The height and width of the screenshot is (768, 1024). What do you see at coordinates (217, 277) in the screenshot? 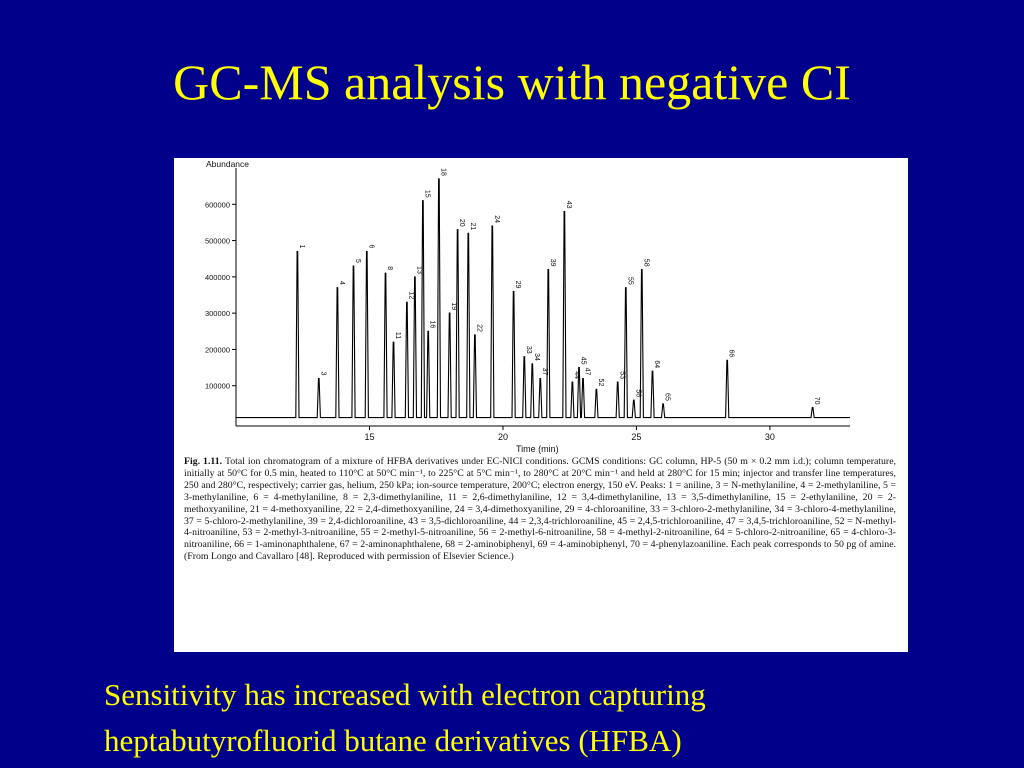
I see `y-tick-label: 400000` at bounding box center [217, 277].